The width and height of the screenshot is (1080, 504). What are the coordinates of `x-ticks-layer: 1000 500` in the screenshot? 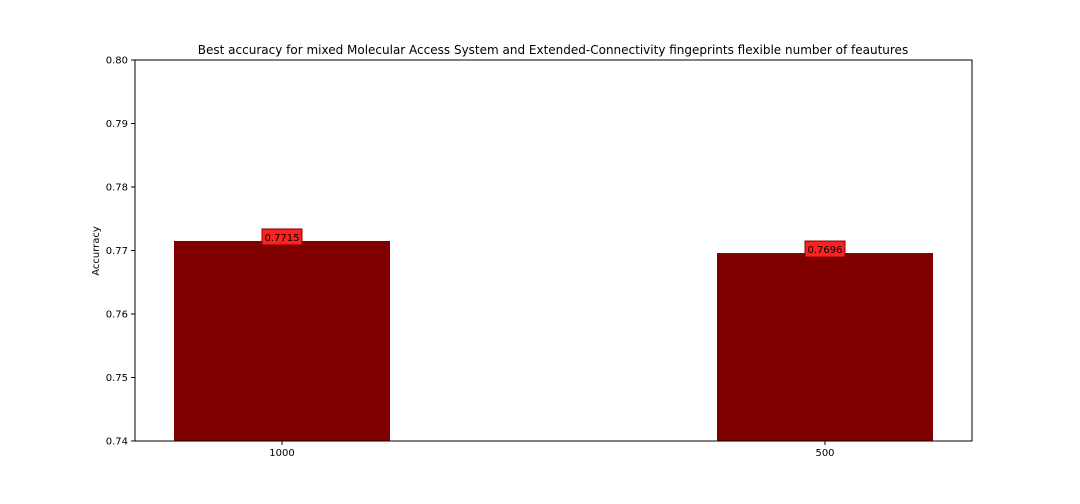 It's located at (552, 450).